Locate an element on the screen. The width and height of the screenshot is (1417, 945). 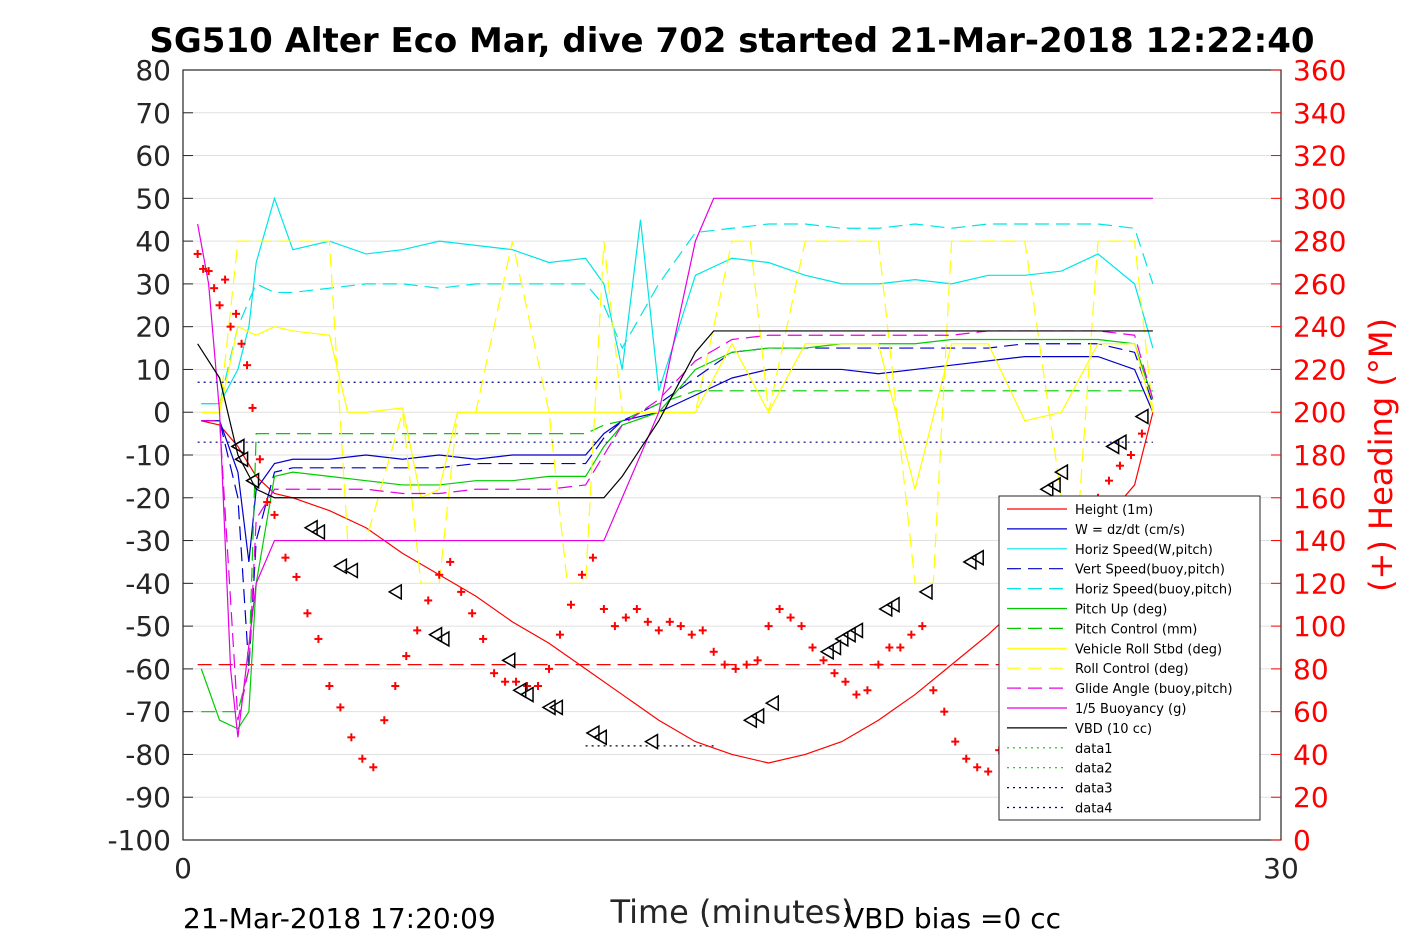
y-tick-label-right: 360 is located at coordinates (1319, 70).